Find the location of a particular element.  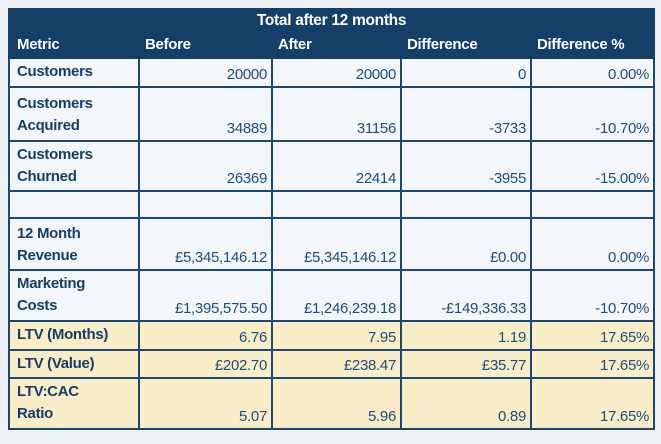

table-row: Customers Churned 26369 22414 -3955 -15.00% is located at coordinates (332, 166).